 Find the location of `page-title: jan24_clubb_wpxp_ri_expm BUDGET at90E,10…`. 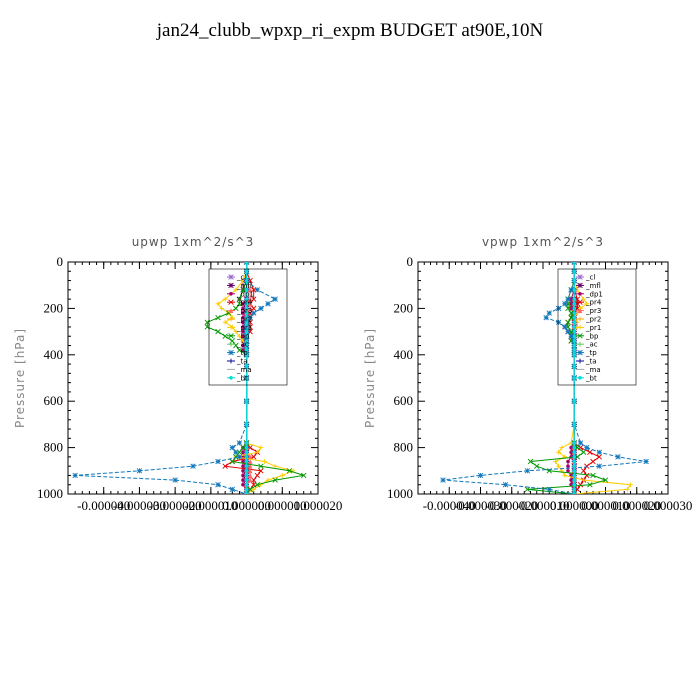

page-title: jan24_clubb_wpxp_ri_expm BUDGET at90E,10… is located at coordinates (350, 30).